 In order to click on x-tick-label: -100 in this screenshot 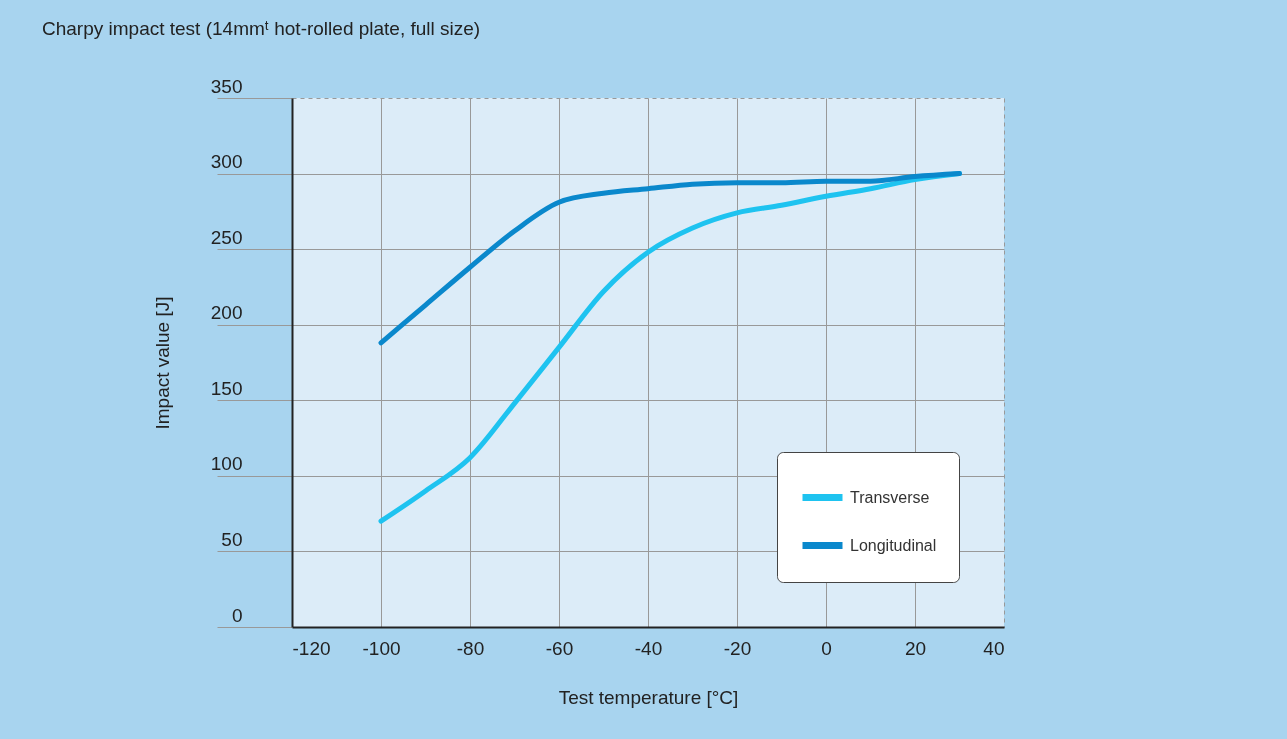, I will do `click(381, 648)`.